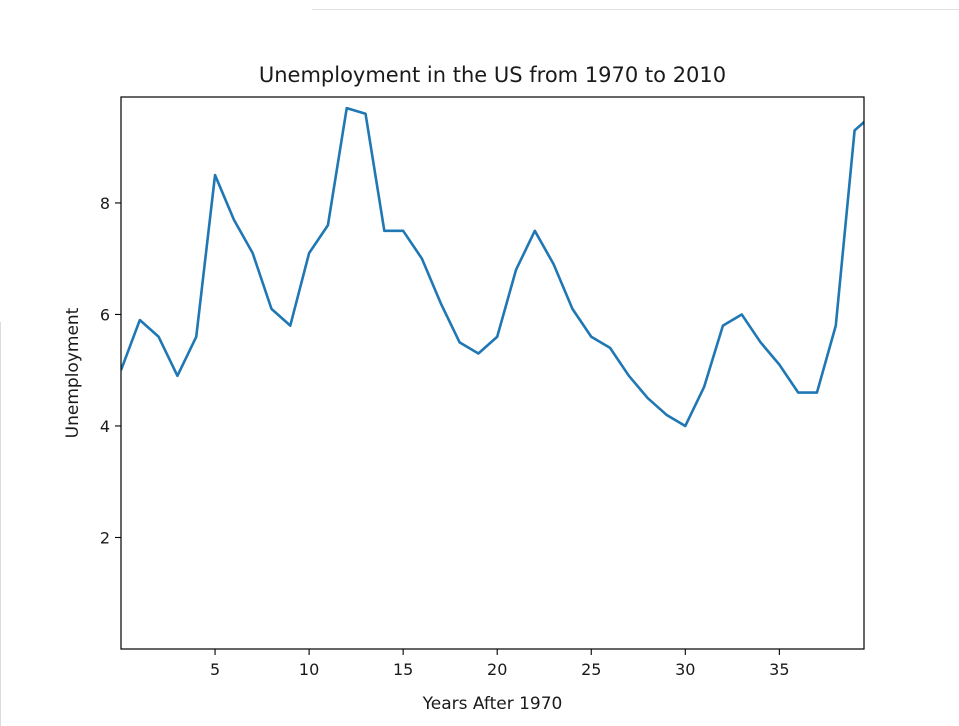  I want to click on y-tick-label: 2, so click(105, 537).